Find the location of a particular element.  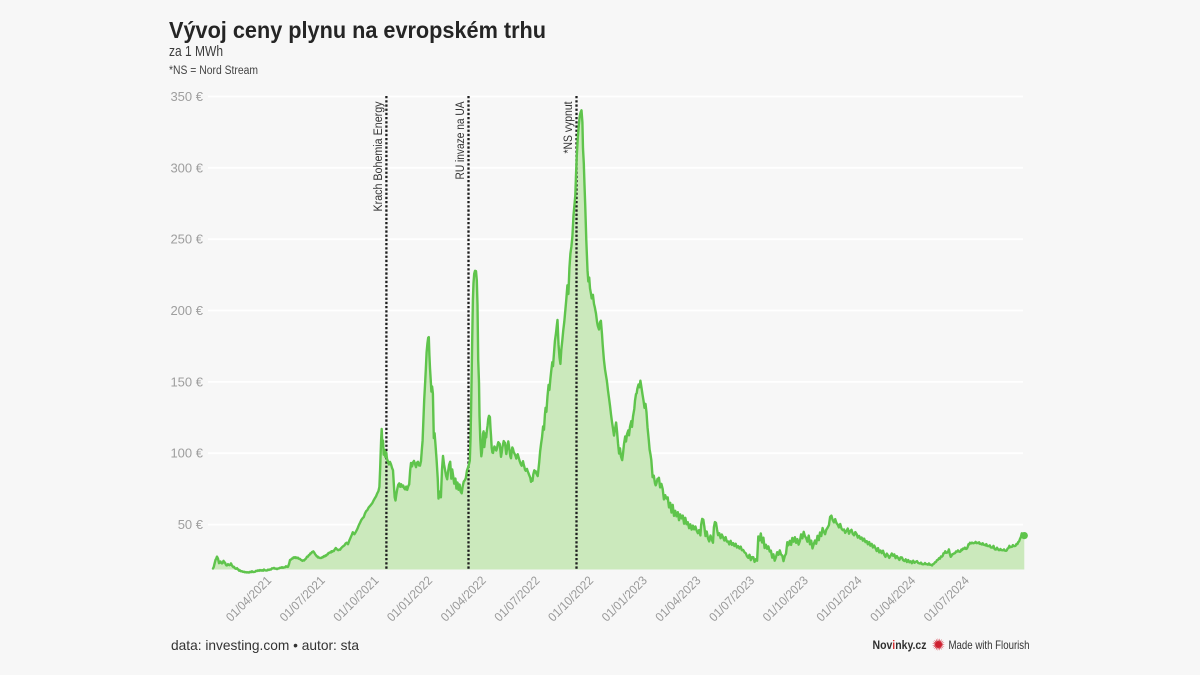

svg-text: Made with Flourish is located at coordinates (989, 645).